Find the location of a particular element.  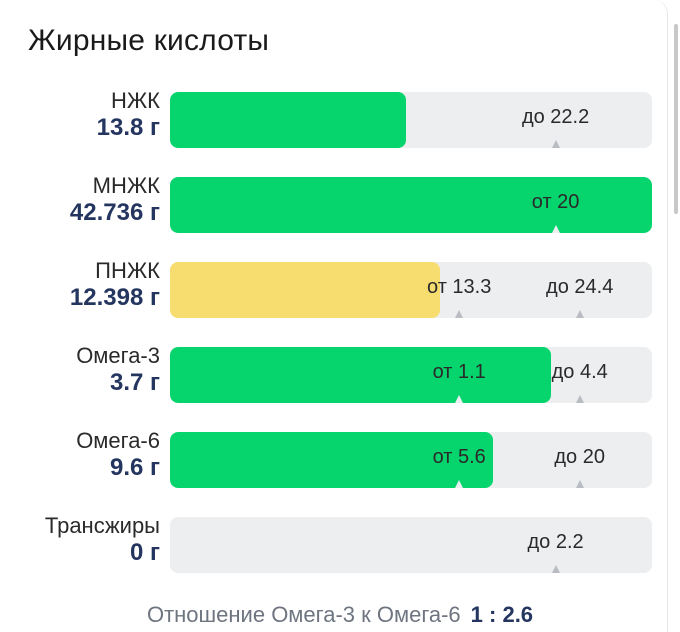

norm-marker-label: до 4.4 is located at coordinates (579, 372).